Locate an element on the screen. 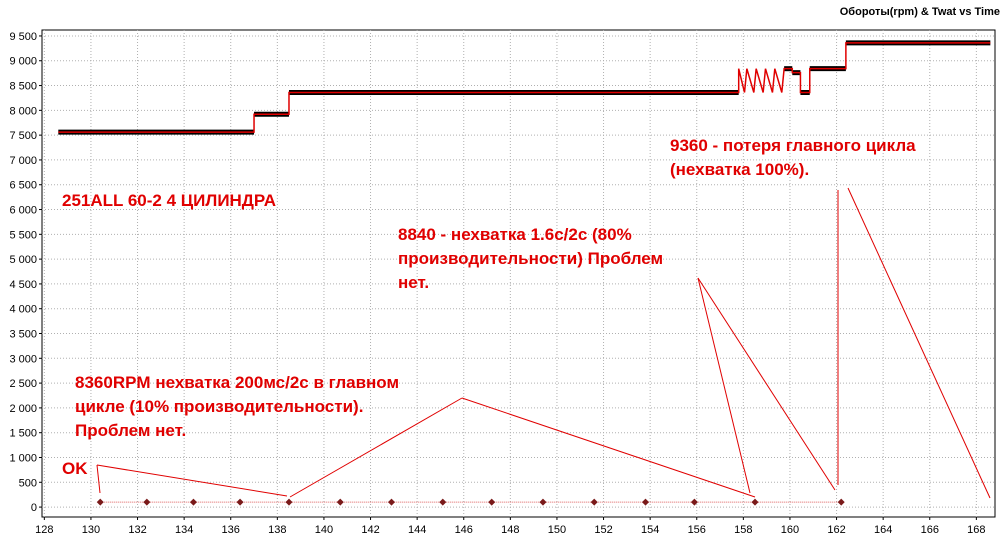 This screenshot has width=1007, height=538. x-tick-label: 134 is located at coordinates (184, 530).